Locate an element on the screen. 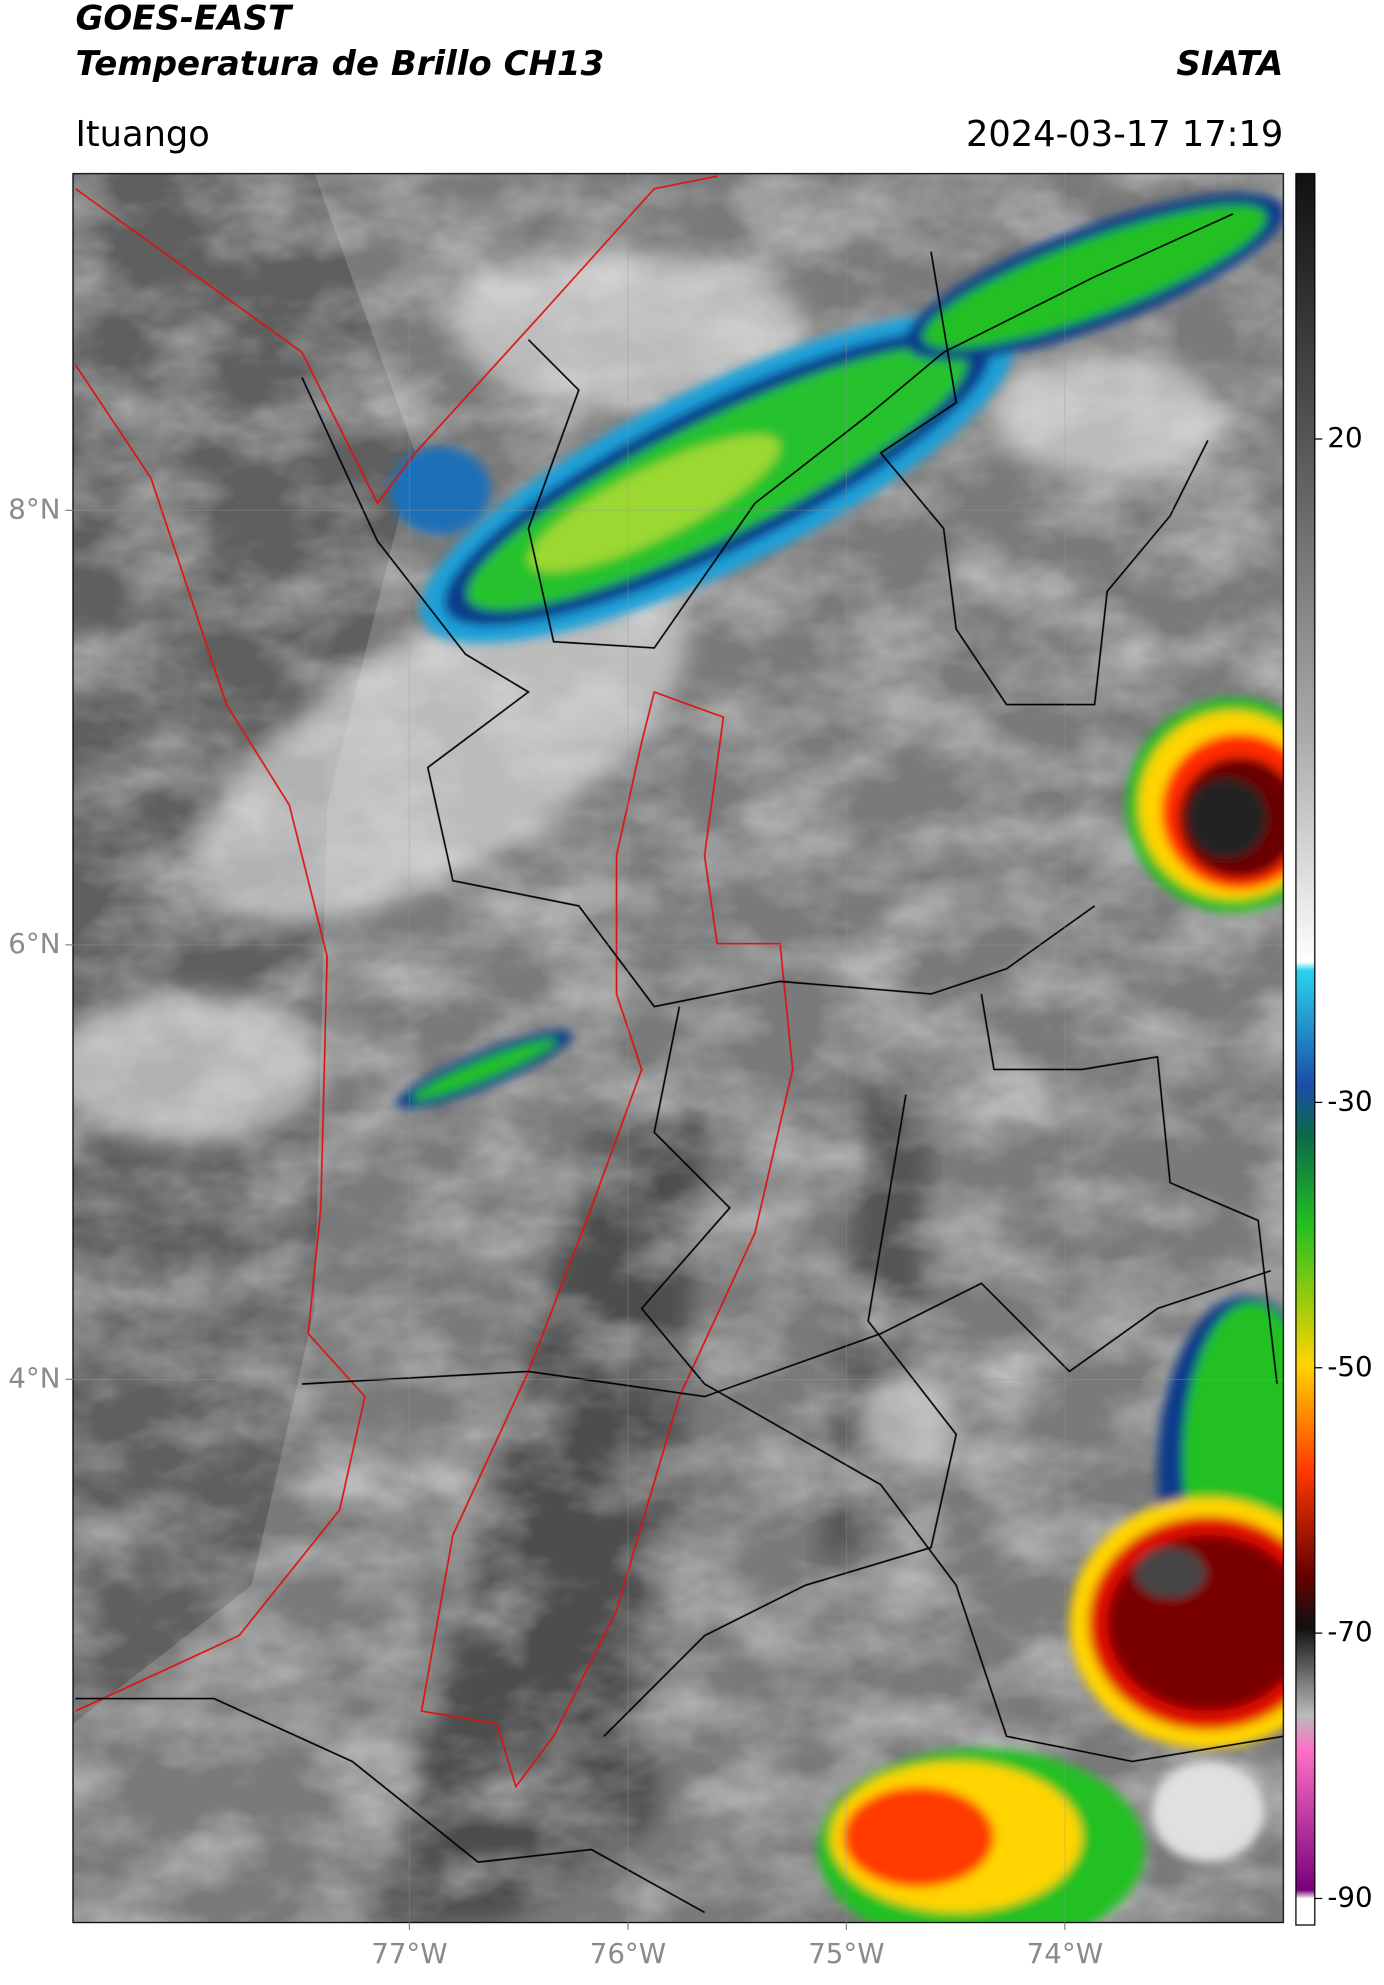 Image resolution: width=1384 pixels, height=1985 pixels. subtitle: Temperatura de Brillo CH13 is located at coordinates (339, 64).